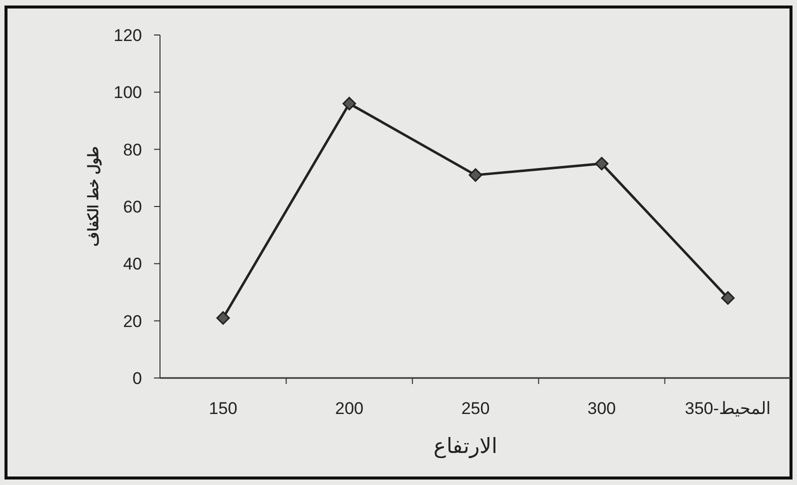 The width and height of the screenshot is (797, 485). Describe the element at coordinates (132, 150) in the screenshot. I see `y-tick-label: 80` at that location.